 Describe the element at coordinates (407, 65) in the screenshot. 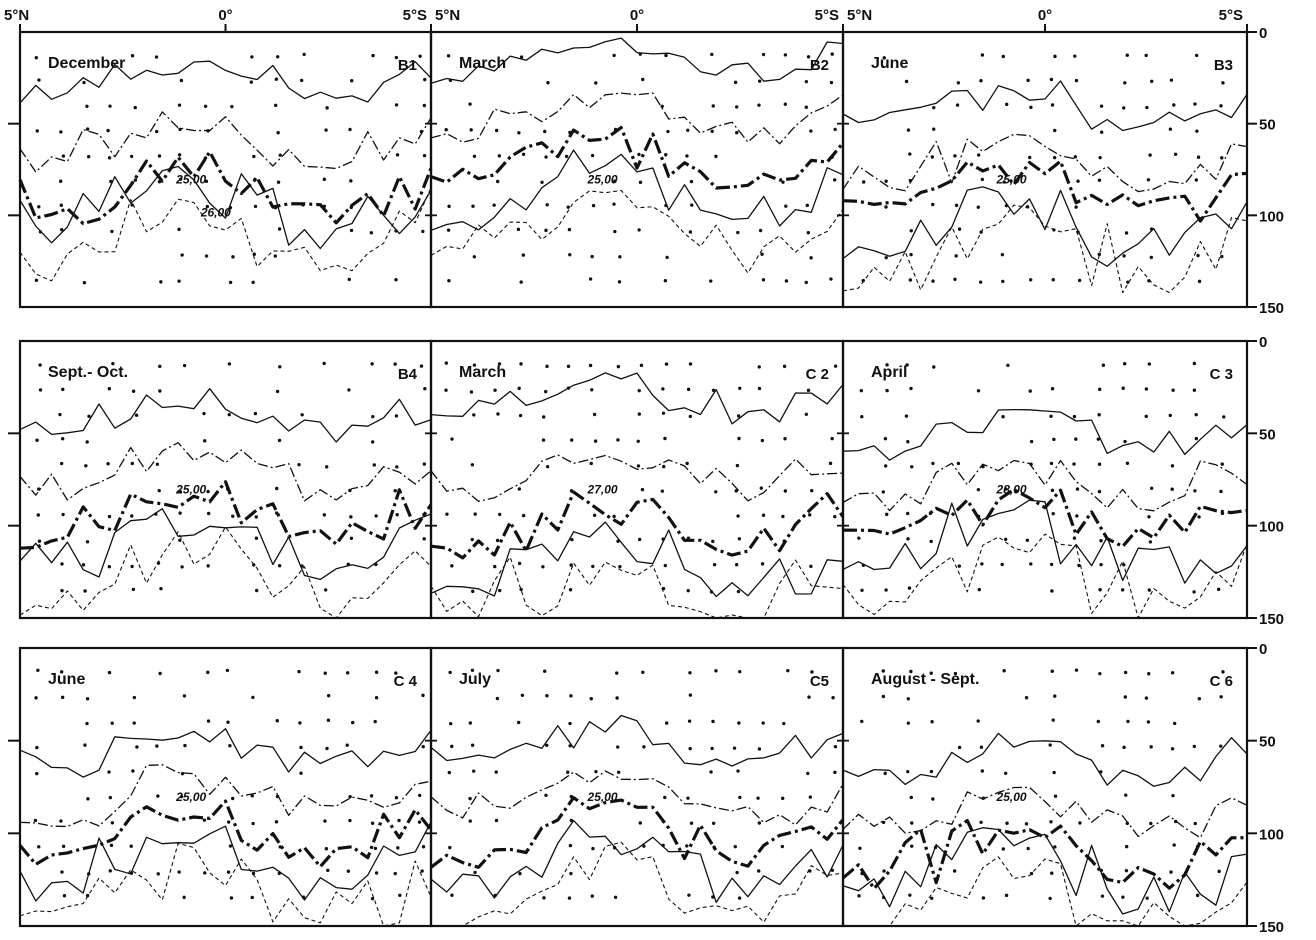

I see `panel-code-label: B1` at that location.